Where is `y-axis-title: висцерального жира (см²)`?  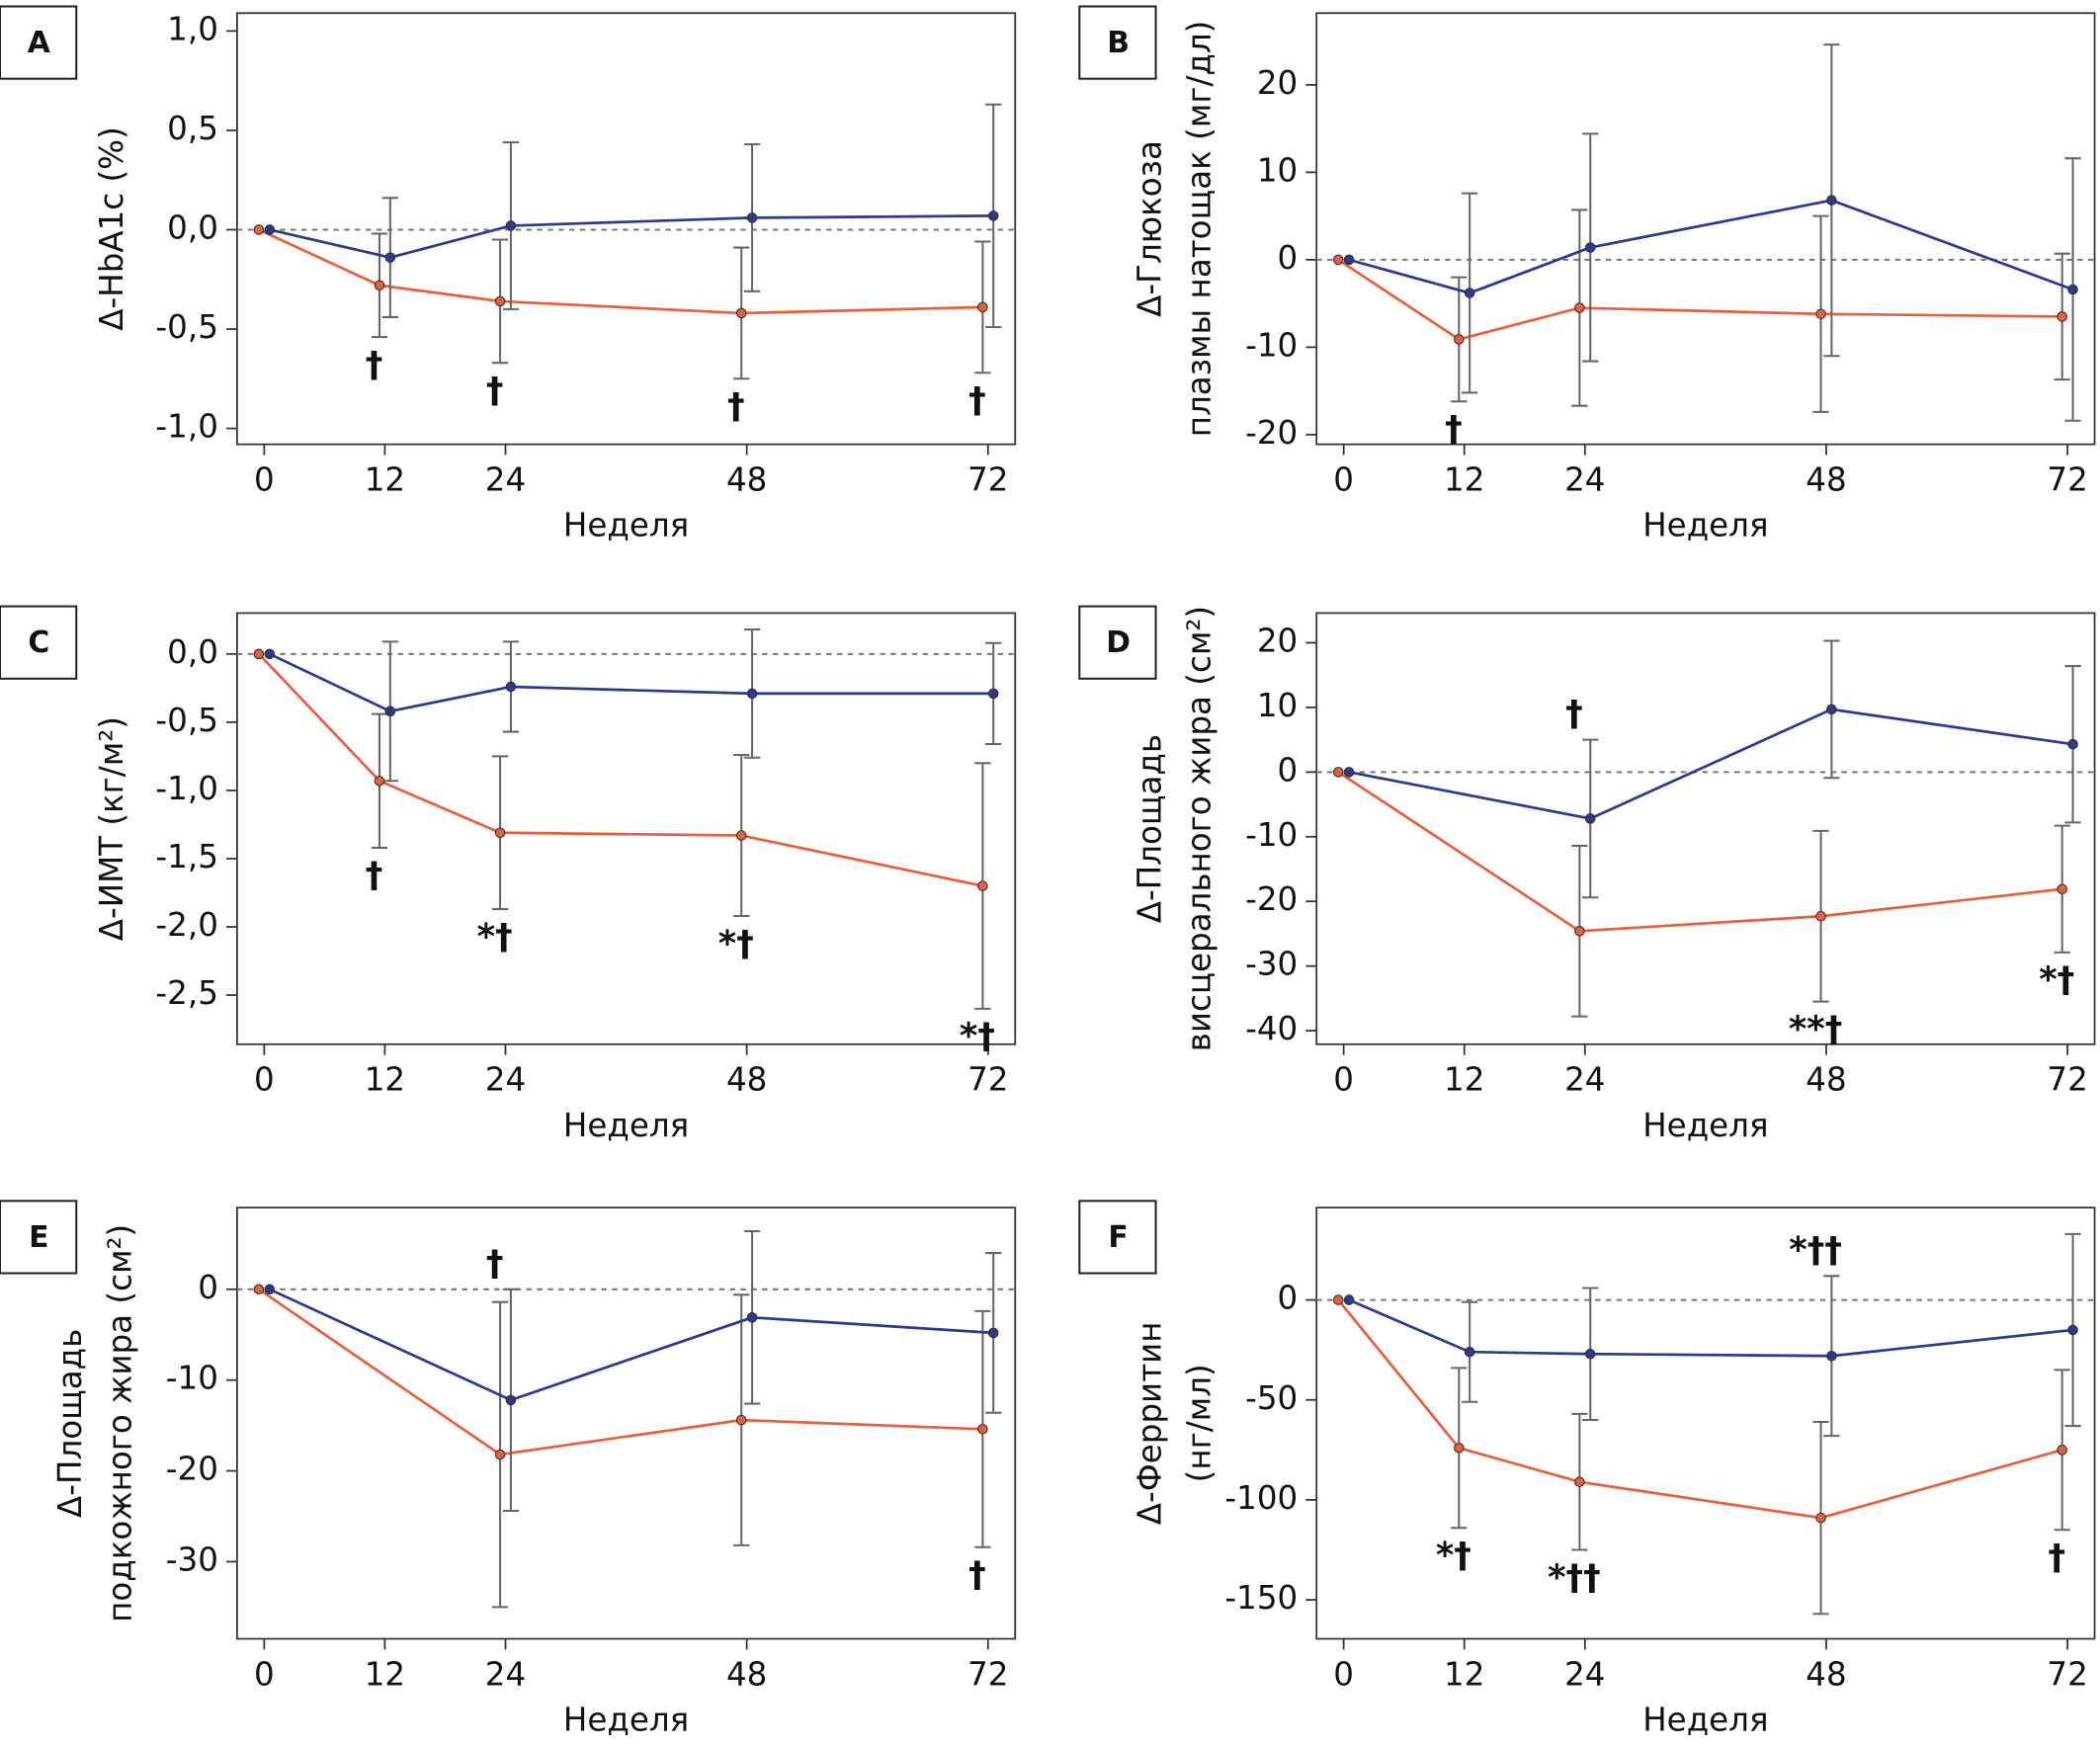
y-axis-title: висцерального жира (см²) is located at coordinates (1199, 828).